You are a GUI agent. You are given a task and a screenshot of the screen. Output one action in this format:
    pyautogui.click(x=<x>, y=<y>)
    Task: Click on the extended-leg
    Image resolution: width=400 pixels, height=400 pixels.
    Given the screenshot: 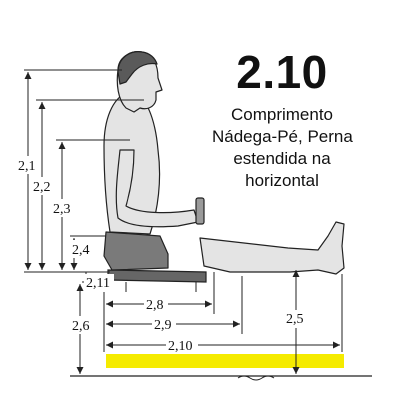 What is the action you would take?
    pyautogui.click(x=272, y=248)
    